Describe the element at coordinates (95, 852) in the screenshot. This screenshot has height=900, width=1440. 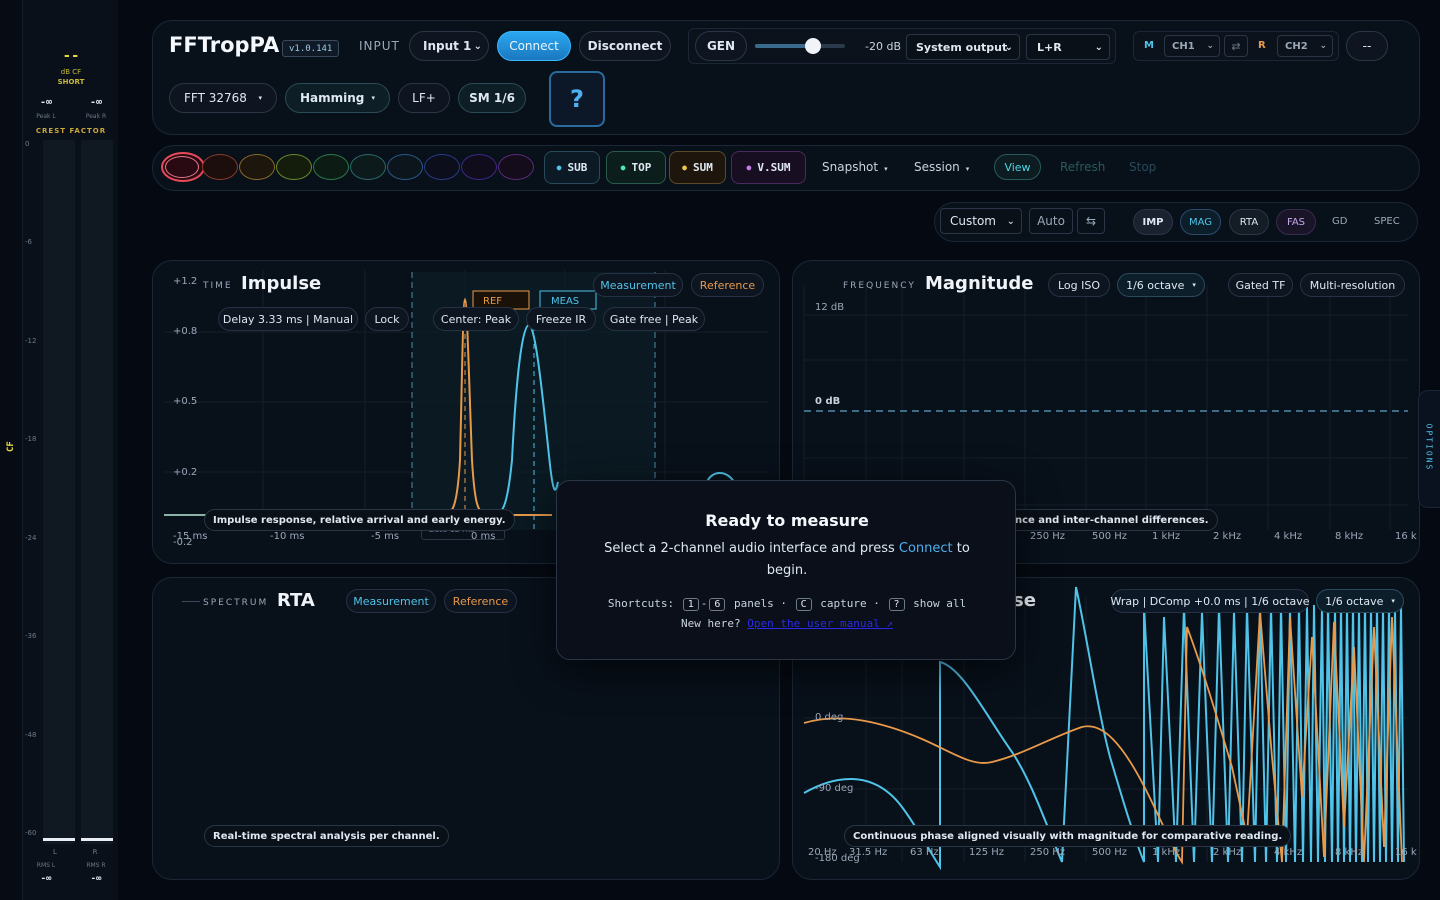
I see `meter-r-label: R` at that location.